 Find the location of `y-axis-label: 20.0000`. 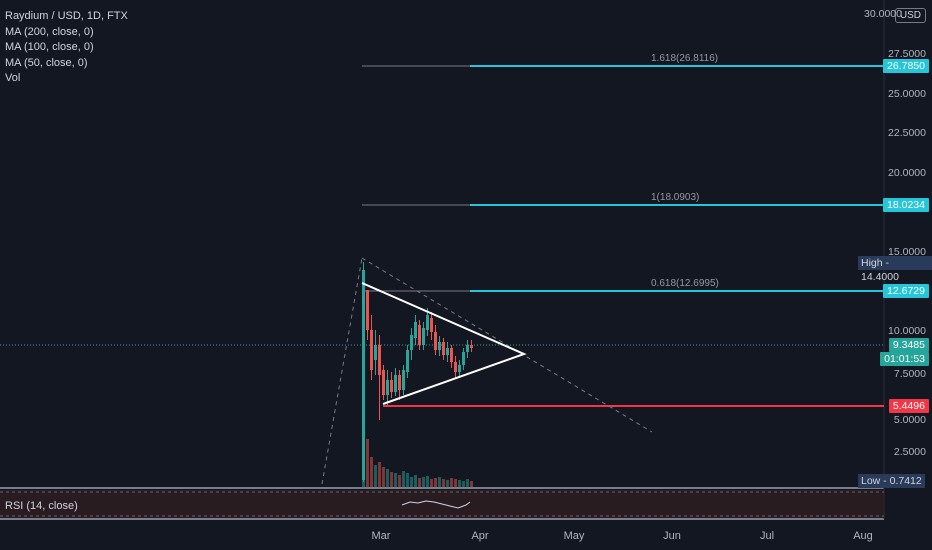

y-axis-label: 20.0000 is located at coordinates (907, 173).